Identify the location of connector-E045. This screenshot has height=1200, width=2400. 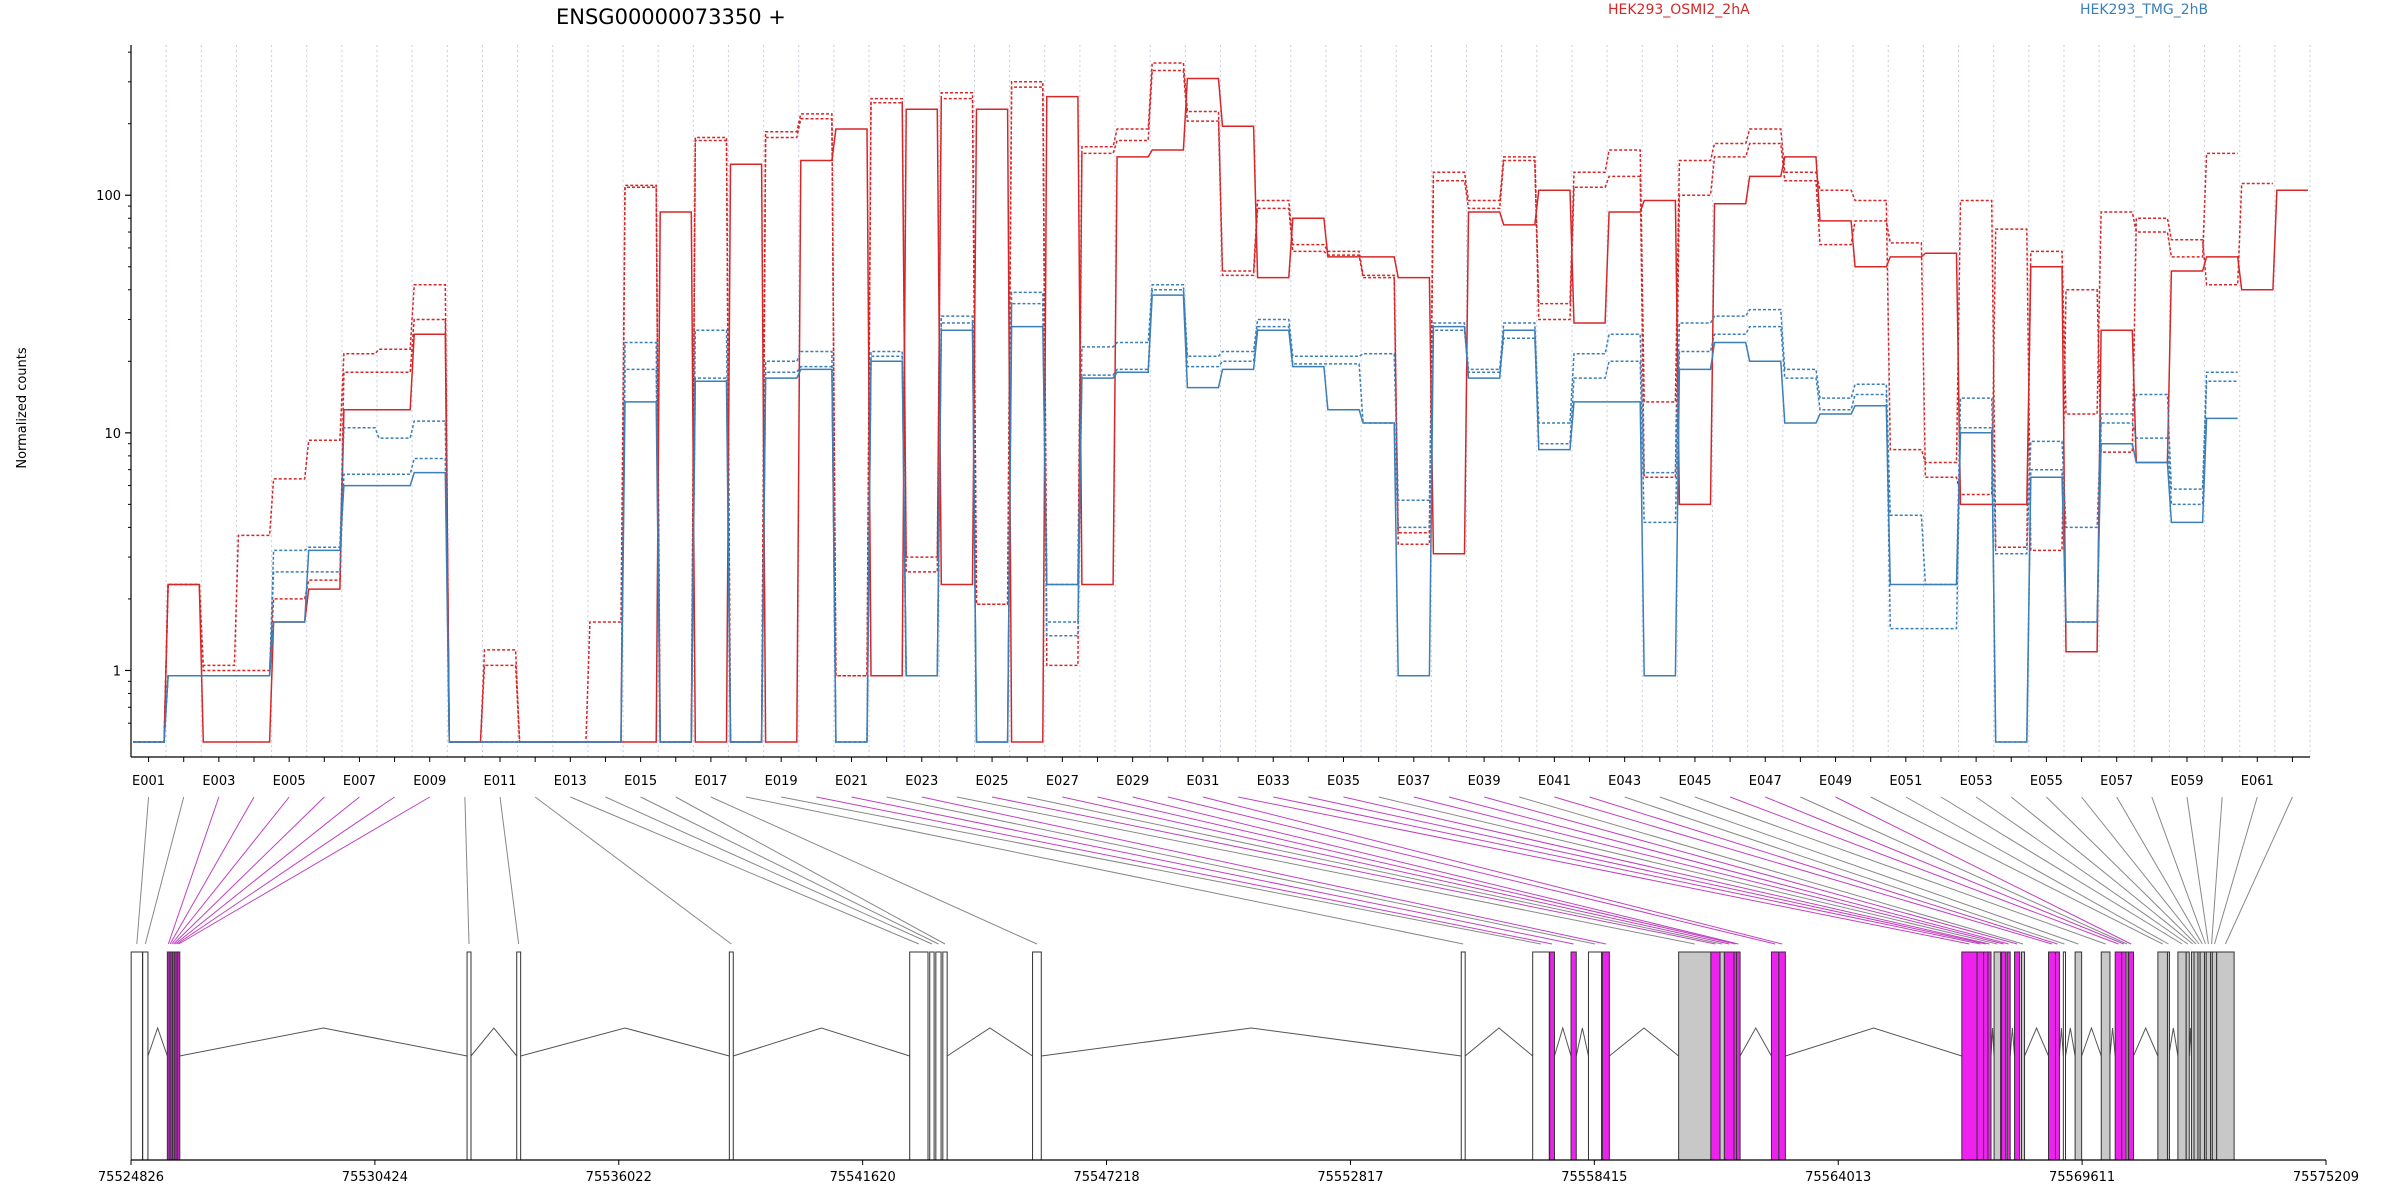
(1900, 870).